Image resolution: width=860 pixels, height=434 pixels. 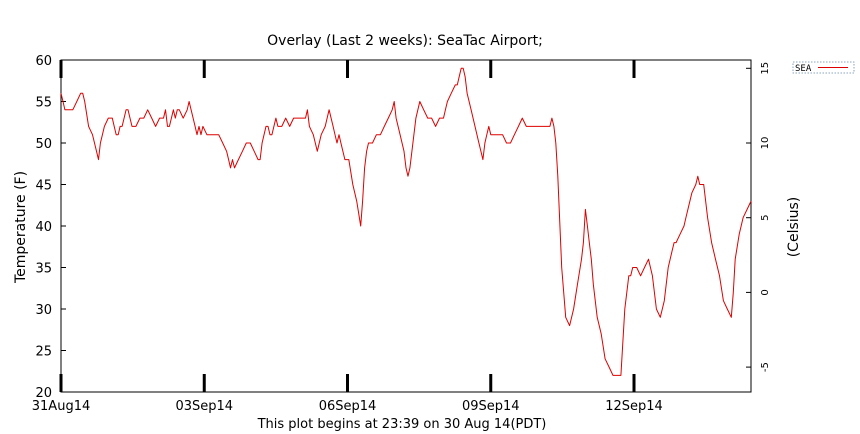 I want to click on y-tick-label: 60, so click(x=43, y=61).